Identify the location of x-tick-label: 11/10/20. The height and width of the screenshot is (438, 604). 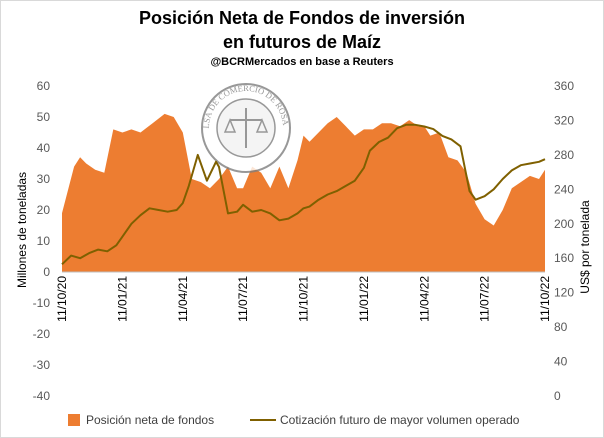
(62, 299).